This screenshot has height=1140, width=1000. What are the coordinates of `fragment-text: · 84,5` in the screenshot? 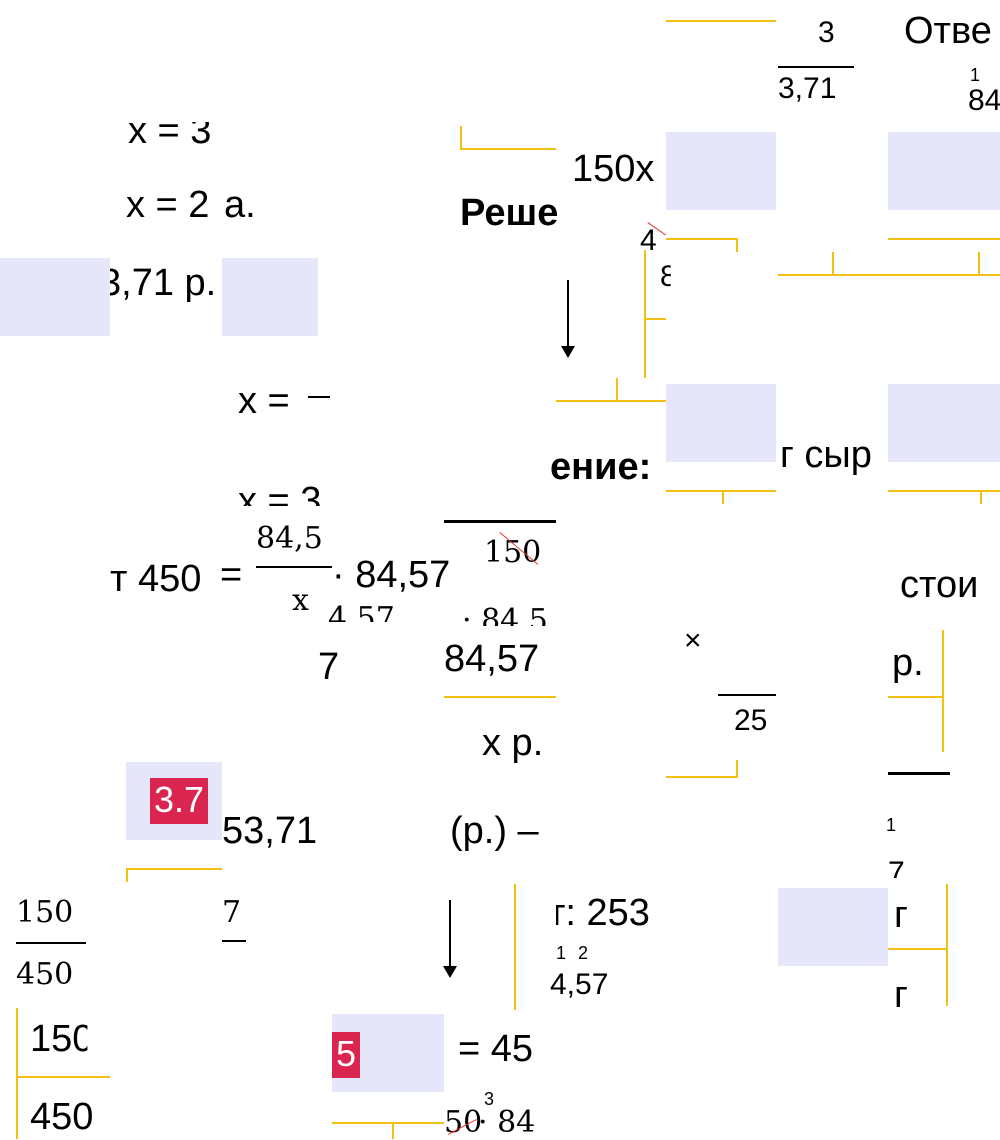 It's located at (505, 620).